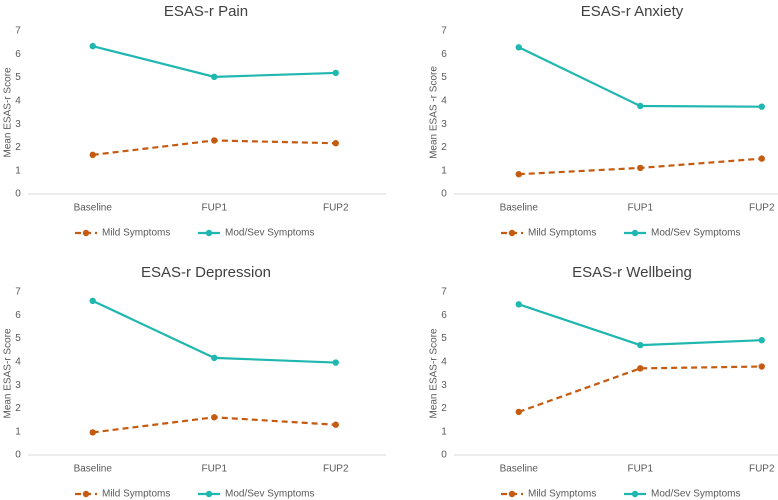  Describe the element at coordinates (632, 11) in the screenshot. I see `chart-title: ESAS-r Anxiety` at that location.